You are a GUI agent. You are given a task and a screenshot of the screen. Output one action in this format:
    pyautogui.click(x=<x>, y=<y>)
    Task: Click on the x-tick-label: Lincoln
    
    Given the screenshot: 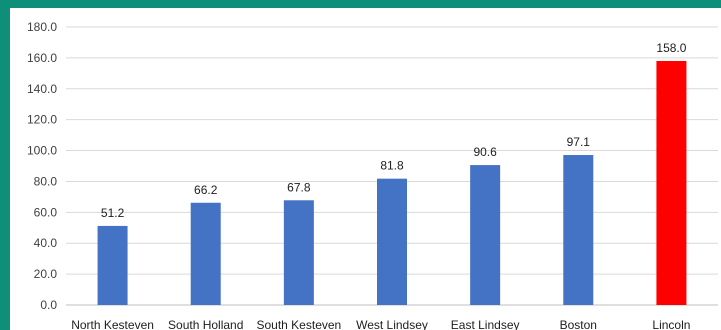 What is the action you would take?
    pyautogui.click(x=671, y=324)
    